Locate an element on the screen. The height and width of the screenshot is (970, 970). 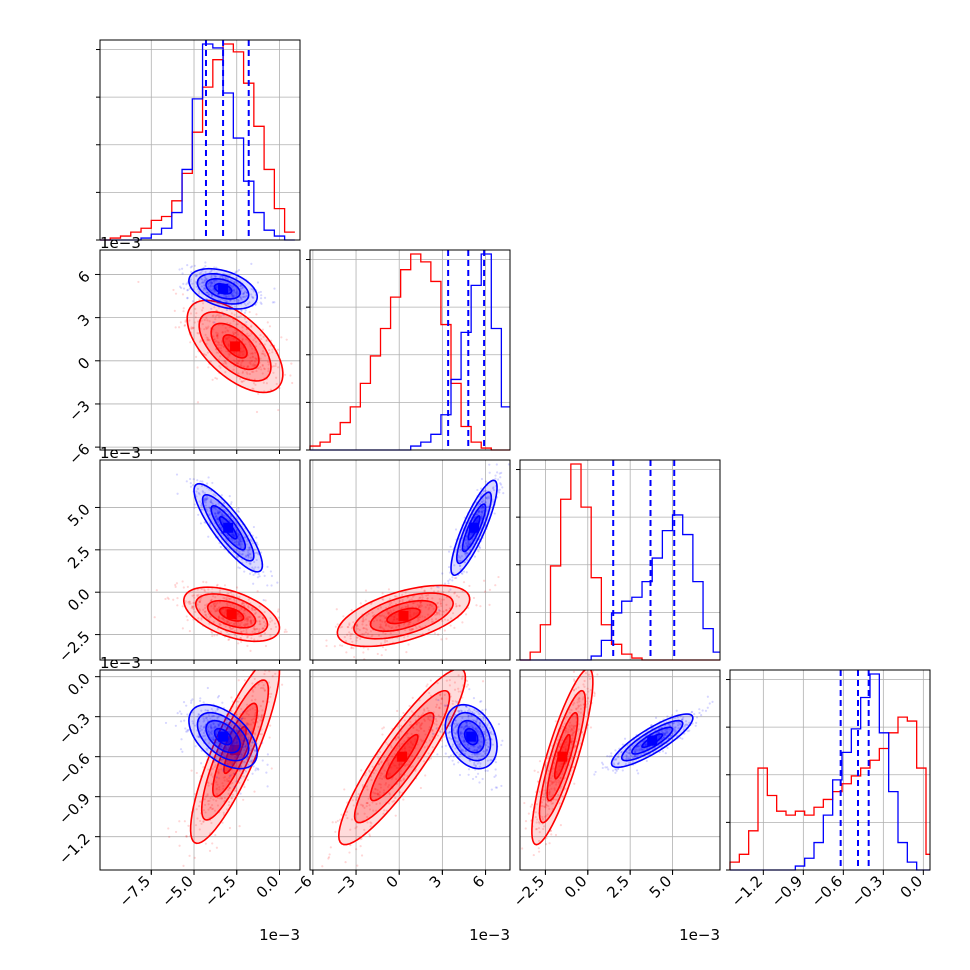
density-peak-red is located at coordinates (231, 614).